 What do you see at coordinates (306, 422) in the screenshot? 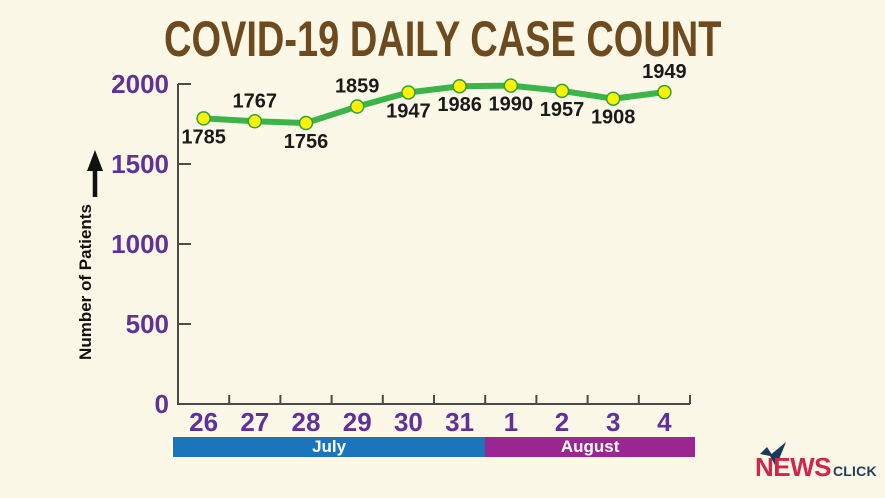
I see `x-tick-label: 28` at bounding box center [306, 422].